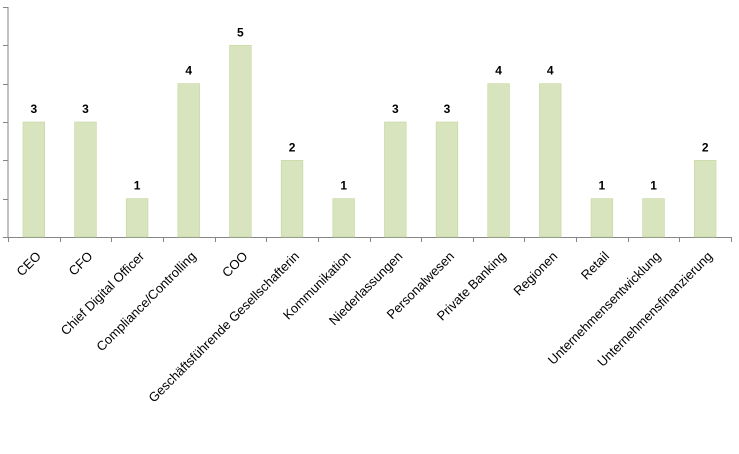 This screenshot has height=454, width=739. I want to click on bar-value-label: 5, so click(240, 32).